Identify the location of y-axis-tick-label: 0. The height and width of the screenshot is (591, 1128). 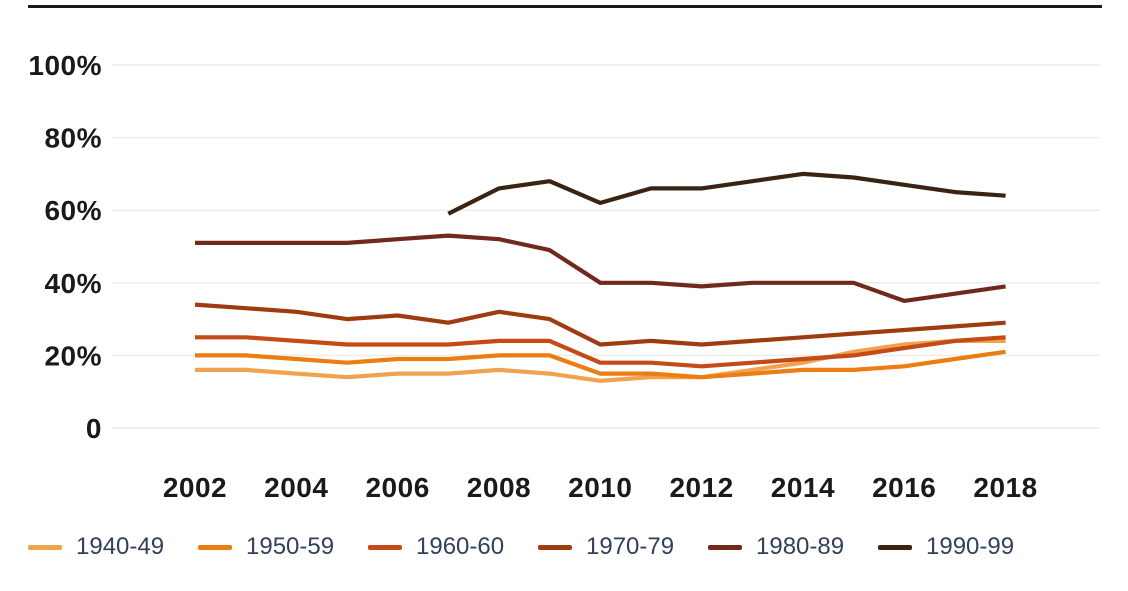
(94, 428).